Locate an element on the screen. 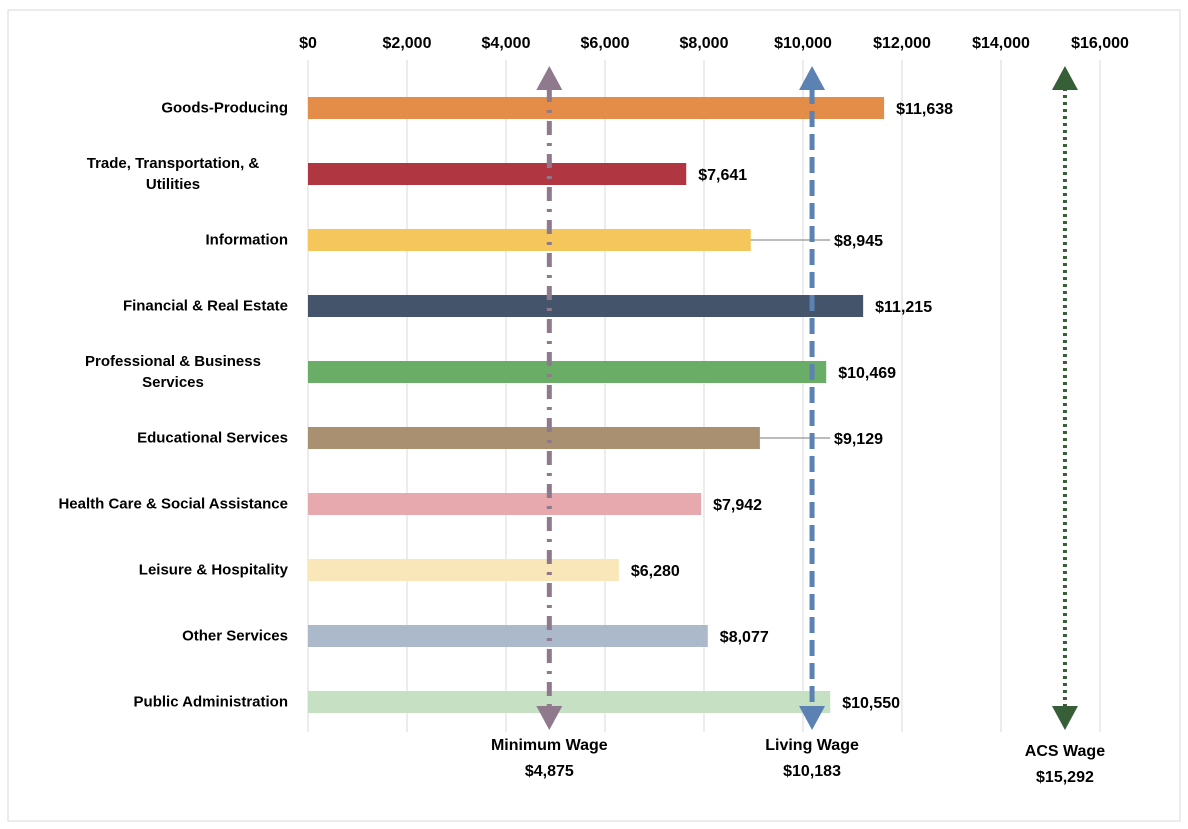 Image resolution: width=1188 pixels, height=829 pixels. category-label: Leisure & Hospitality is located at coordinates (213, 570).